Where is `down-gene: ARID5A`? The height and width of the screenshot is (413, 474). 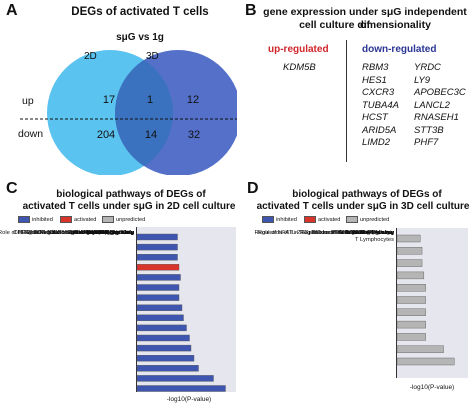 down-gene: ARID5A is located at coordinates (379, 130).